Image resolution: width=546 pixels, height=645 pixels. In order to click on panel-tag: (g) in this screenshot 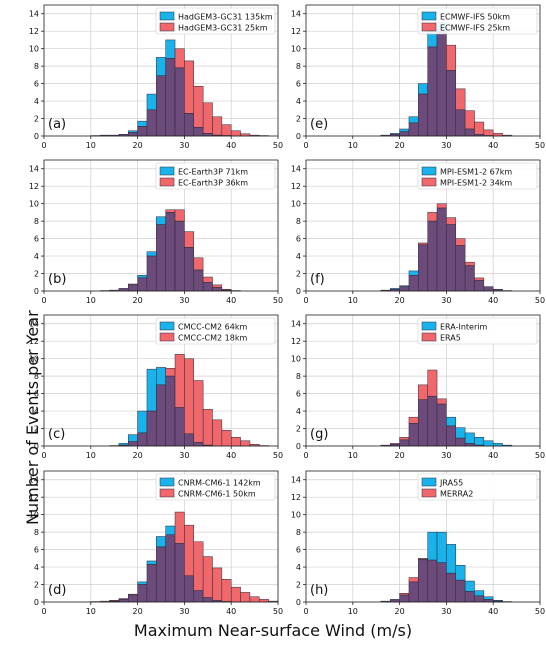, I will do `click(319, 434)`.